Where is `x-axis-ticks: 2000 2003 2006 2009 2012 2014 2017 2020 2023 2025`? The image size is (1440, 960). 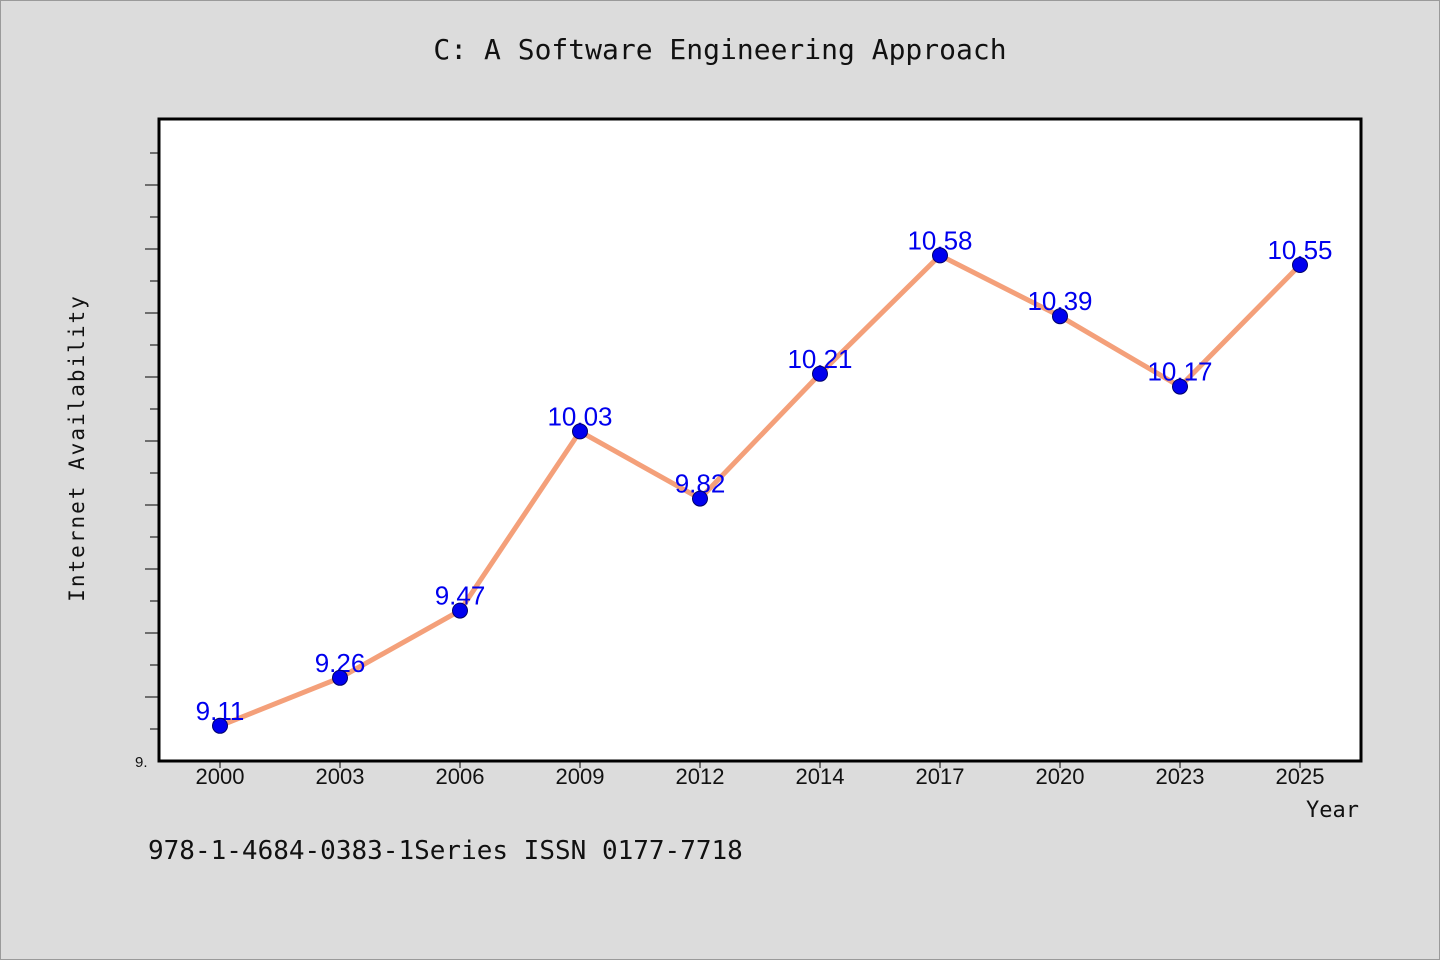
x-axis-ticks: 2000 2003 2006 2009 2012 2014 2017 2020 2023 2025 is located at coordinates (760, 775).